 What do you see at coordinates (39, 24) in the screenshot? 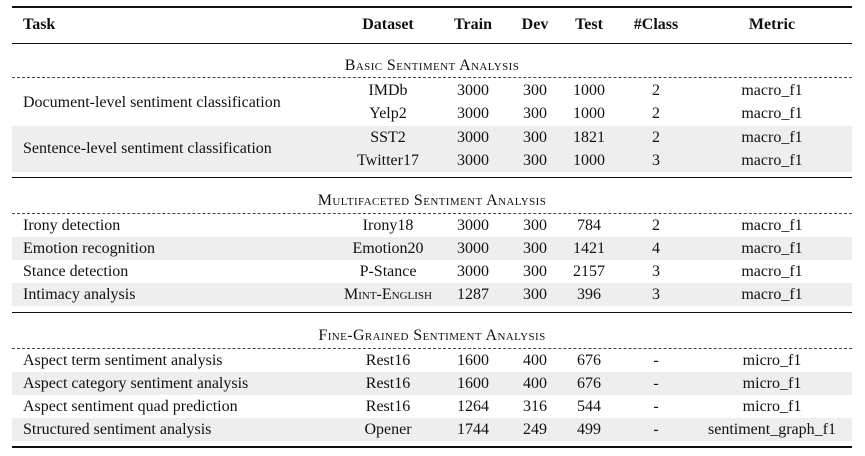
I see `header-task: Task` at bounding box center [39, 24].